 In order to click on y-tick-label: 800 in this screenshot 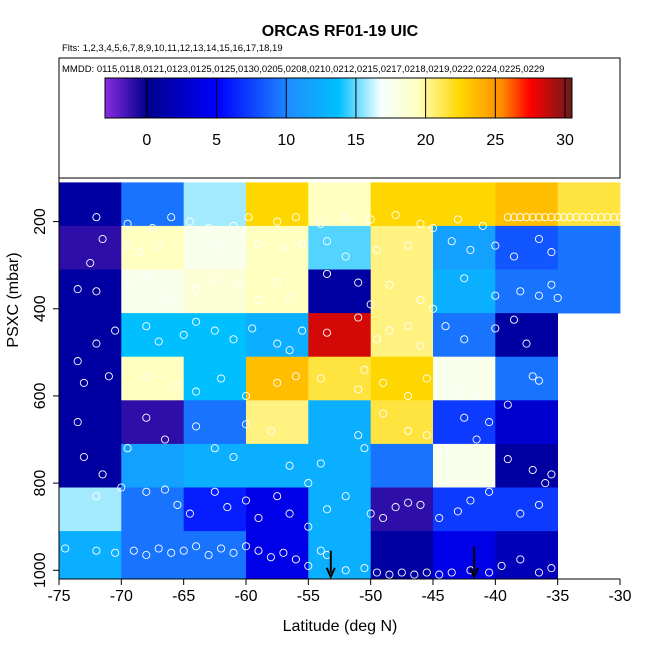, I will do `click(40, 483)`.